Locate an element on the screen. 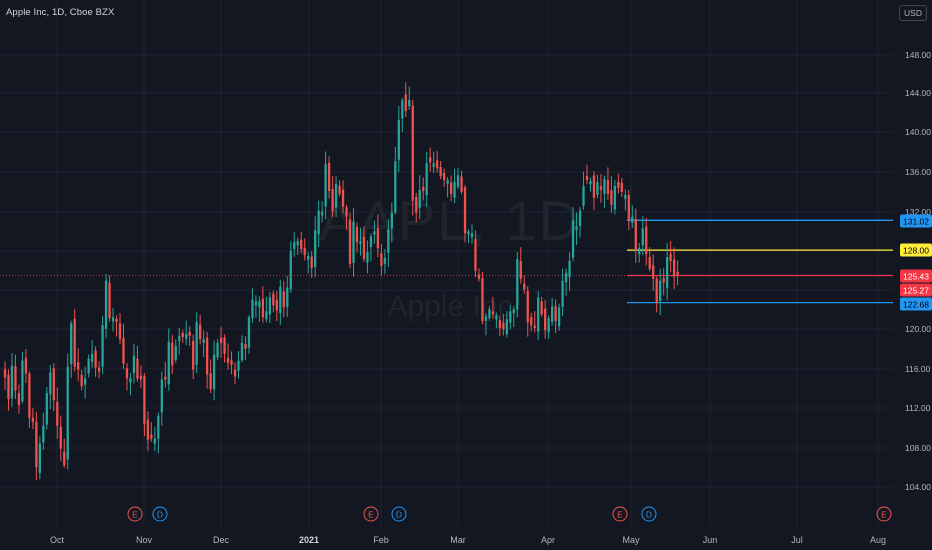 Image resolution: width=932 pixels, height=550 pixels. price-tick-label: 148.00 is located at coordinates (918, 55).